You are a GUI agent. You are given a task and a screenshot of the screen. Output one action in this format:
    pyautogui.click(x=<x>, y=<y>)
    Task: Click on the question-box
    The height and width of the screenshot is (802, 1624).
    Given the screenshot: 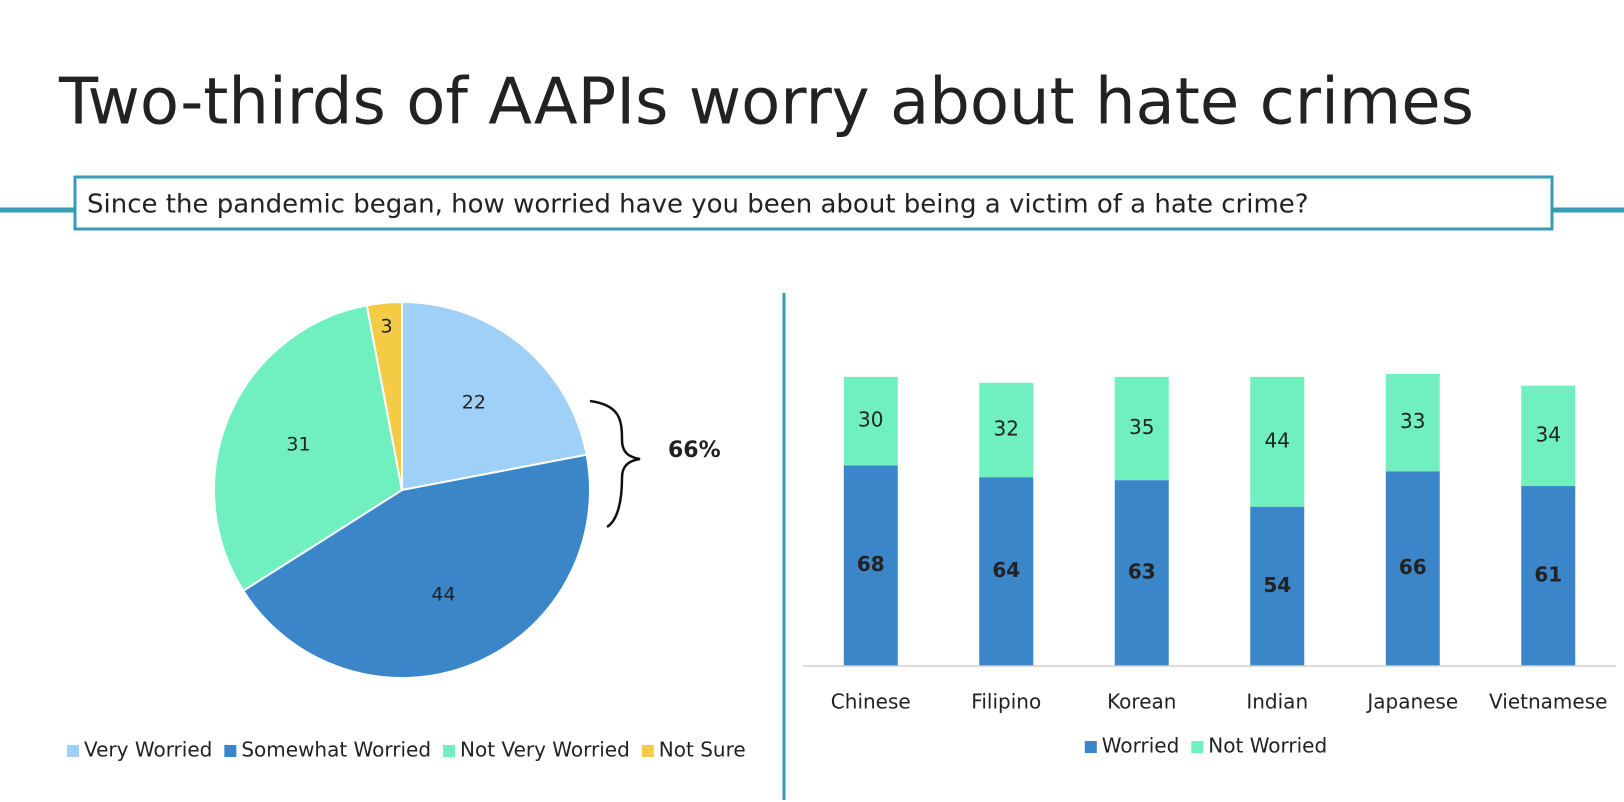 What is the action you would take?
    pyautogui.click(x=813, y=203)
    